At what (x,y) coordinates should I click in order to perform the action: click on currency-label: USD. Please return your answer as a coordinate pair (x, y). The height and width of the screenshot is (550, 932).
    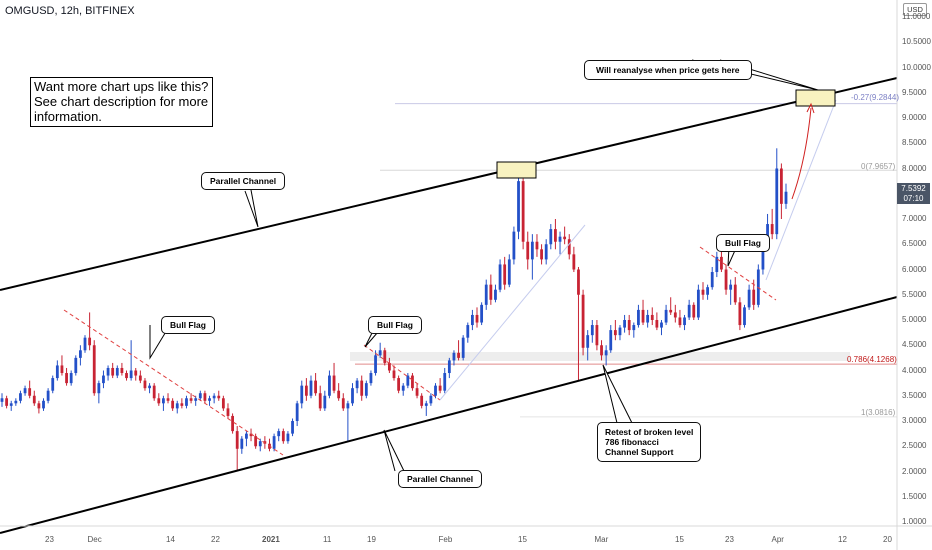
    Looking at the image, I should click on (915, 9).